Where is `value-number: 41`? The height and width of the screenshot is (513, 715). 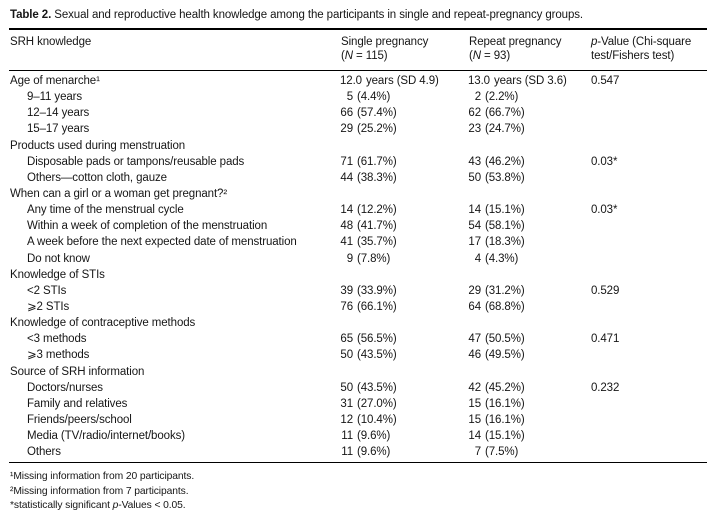
value-number: 41 is located at coordinates (346, 242).